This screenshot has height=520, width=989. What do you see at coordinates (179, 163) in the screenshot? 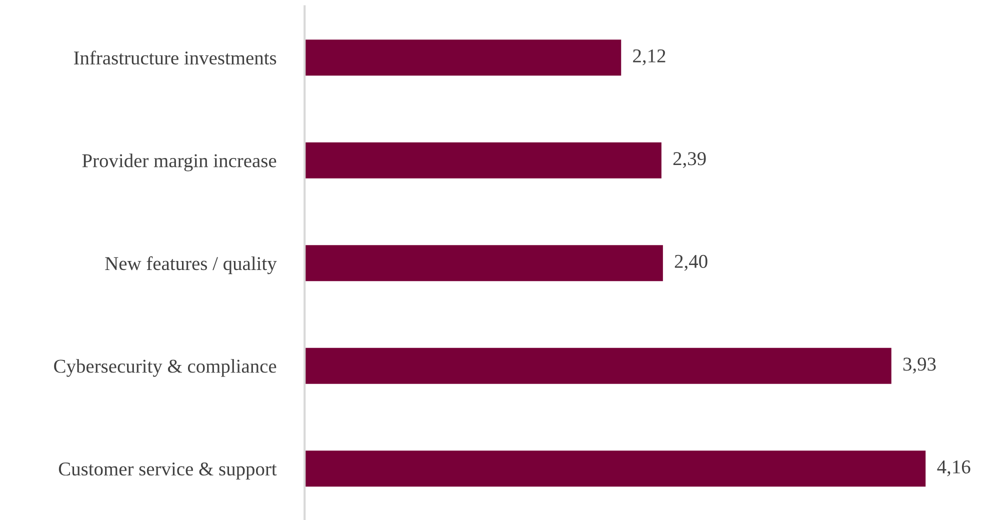
I see `y-tick-label: Provider margin increase` at bounding box center [179, 163].